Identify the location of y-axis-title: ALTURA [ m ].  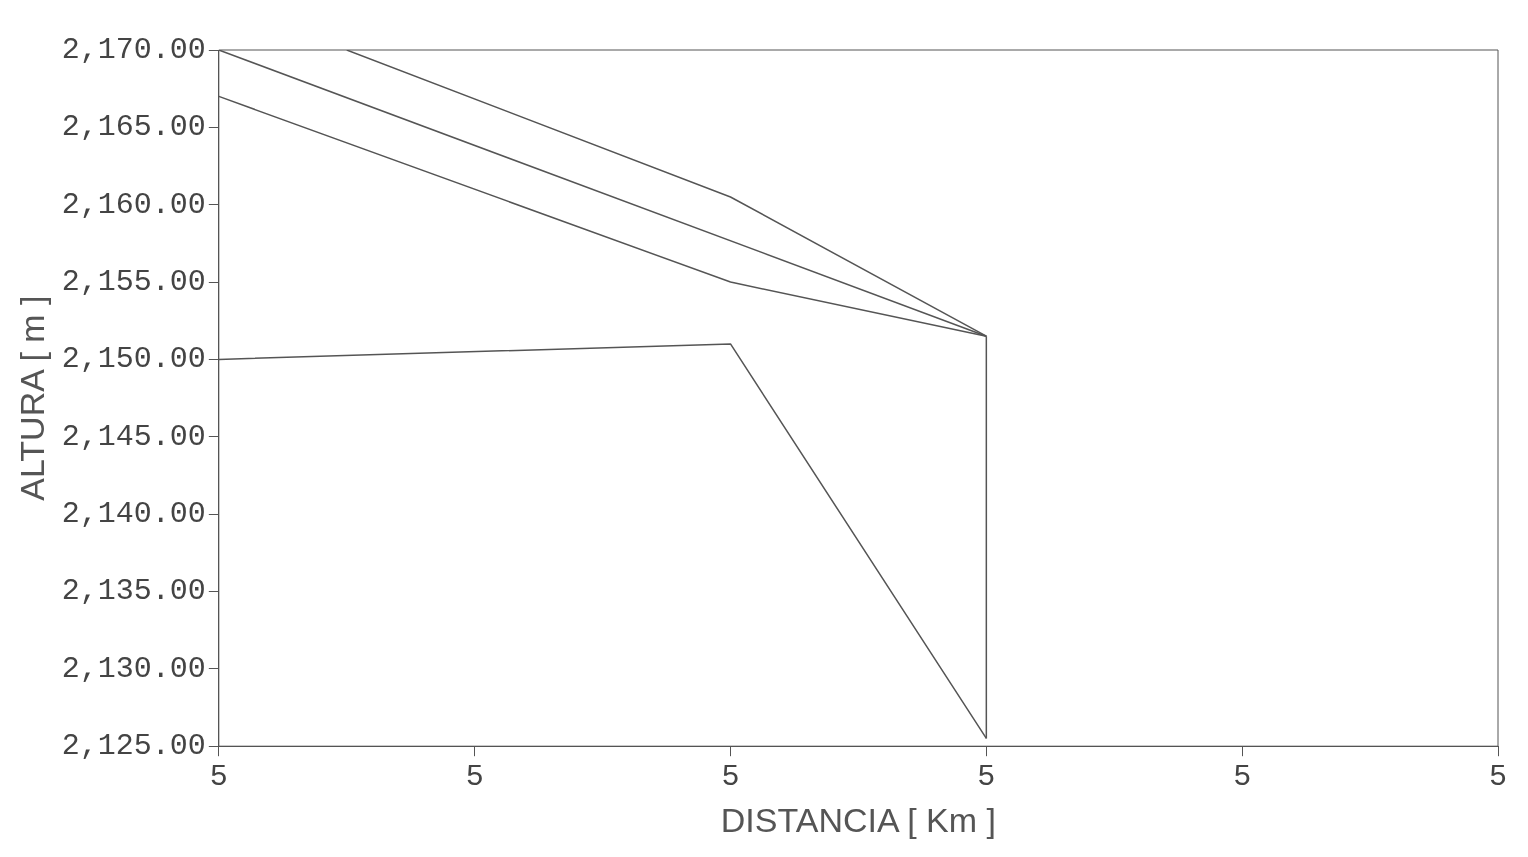
(31, 398).